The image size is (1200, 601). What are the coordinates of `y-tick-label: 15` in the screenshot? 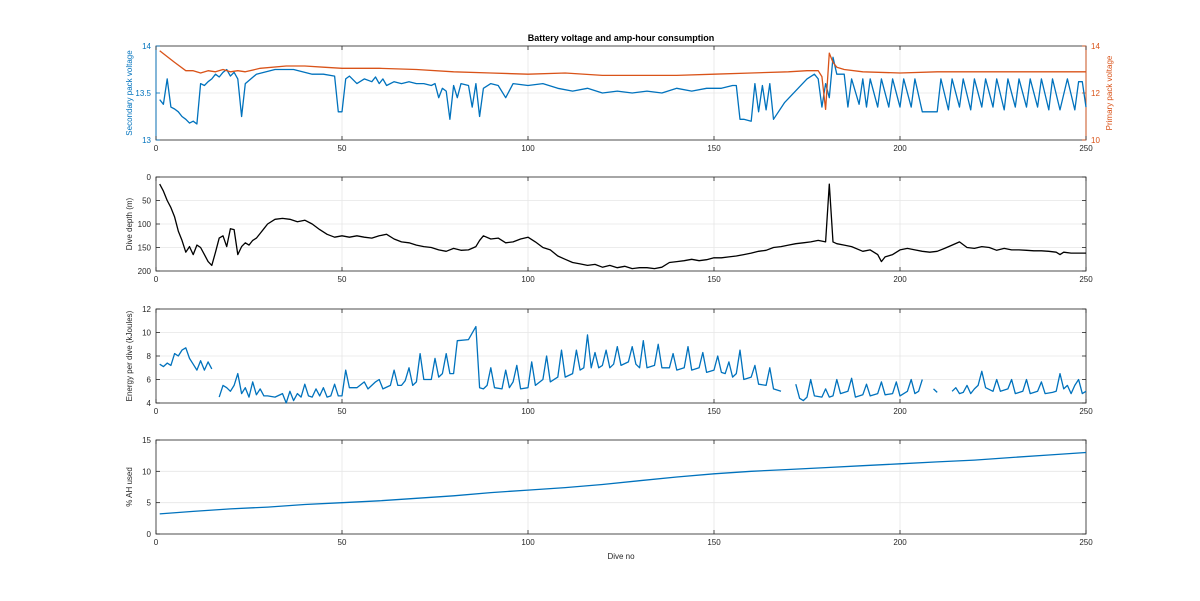 It's located at (146, 440).